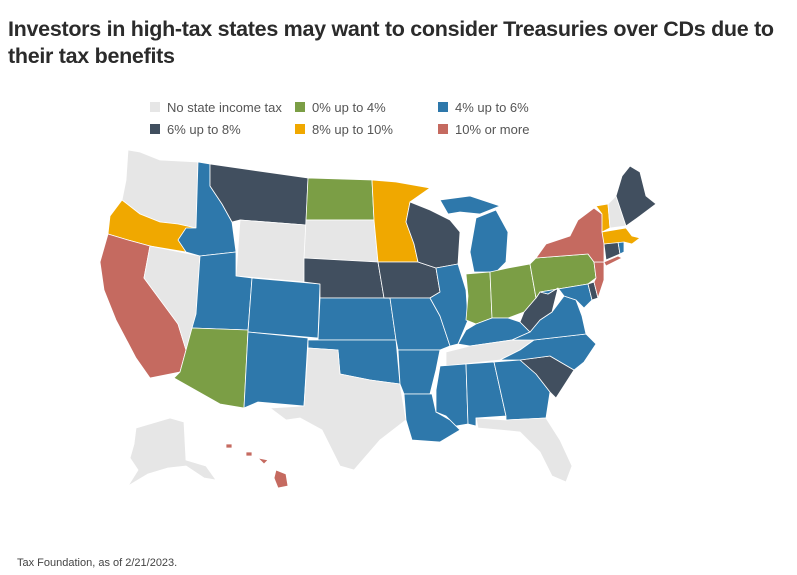 The height and width of the screenshot is (575, 797). I want to click on legend-item-0-4: 0% up to 4%, so click(366, 107).